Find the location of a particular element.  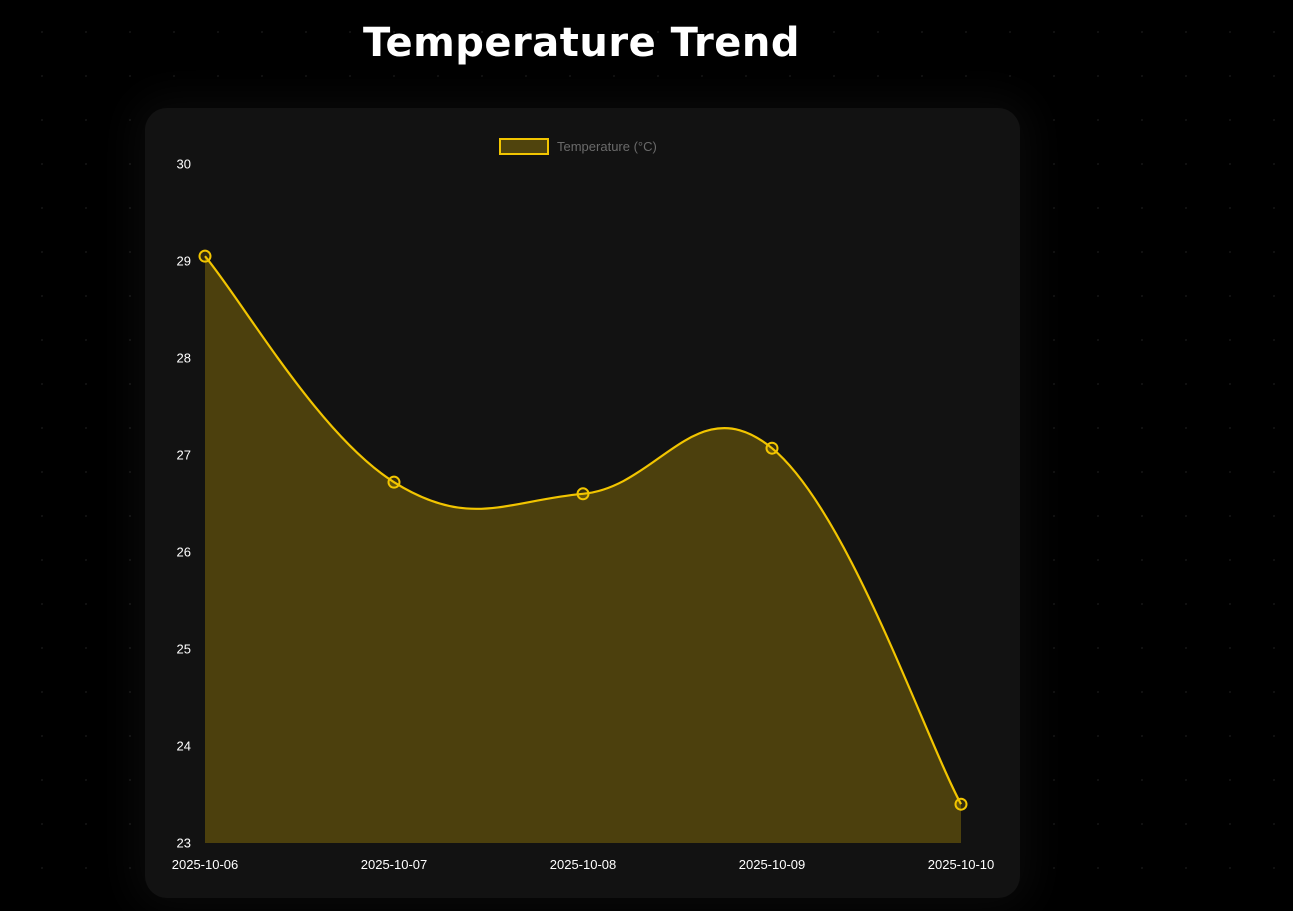

y-axis-ticks: 30 29 28 27 26 25 24 23 is located at coordinates (184, 504).